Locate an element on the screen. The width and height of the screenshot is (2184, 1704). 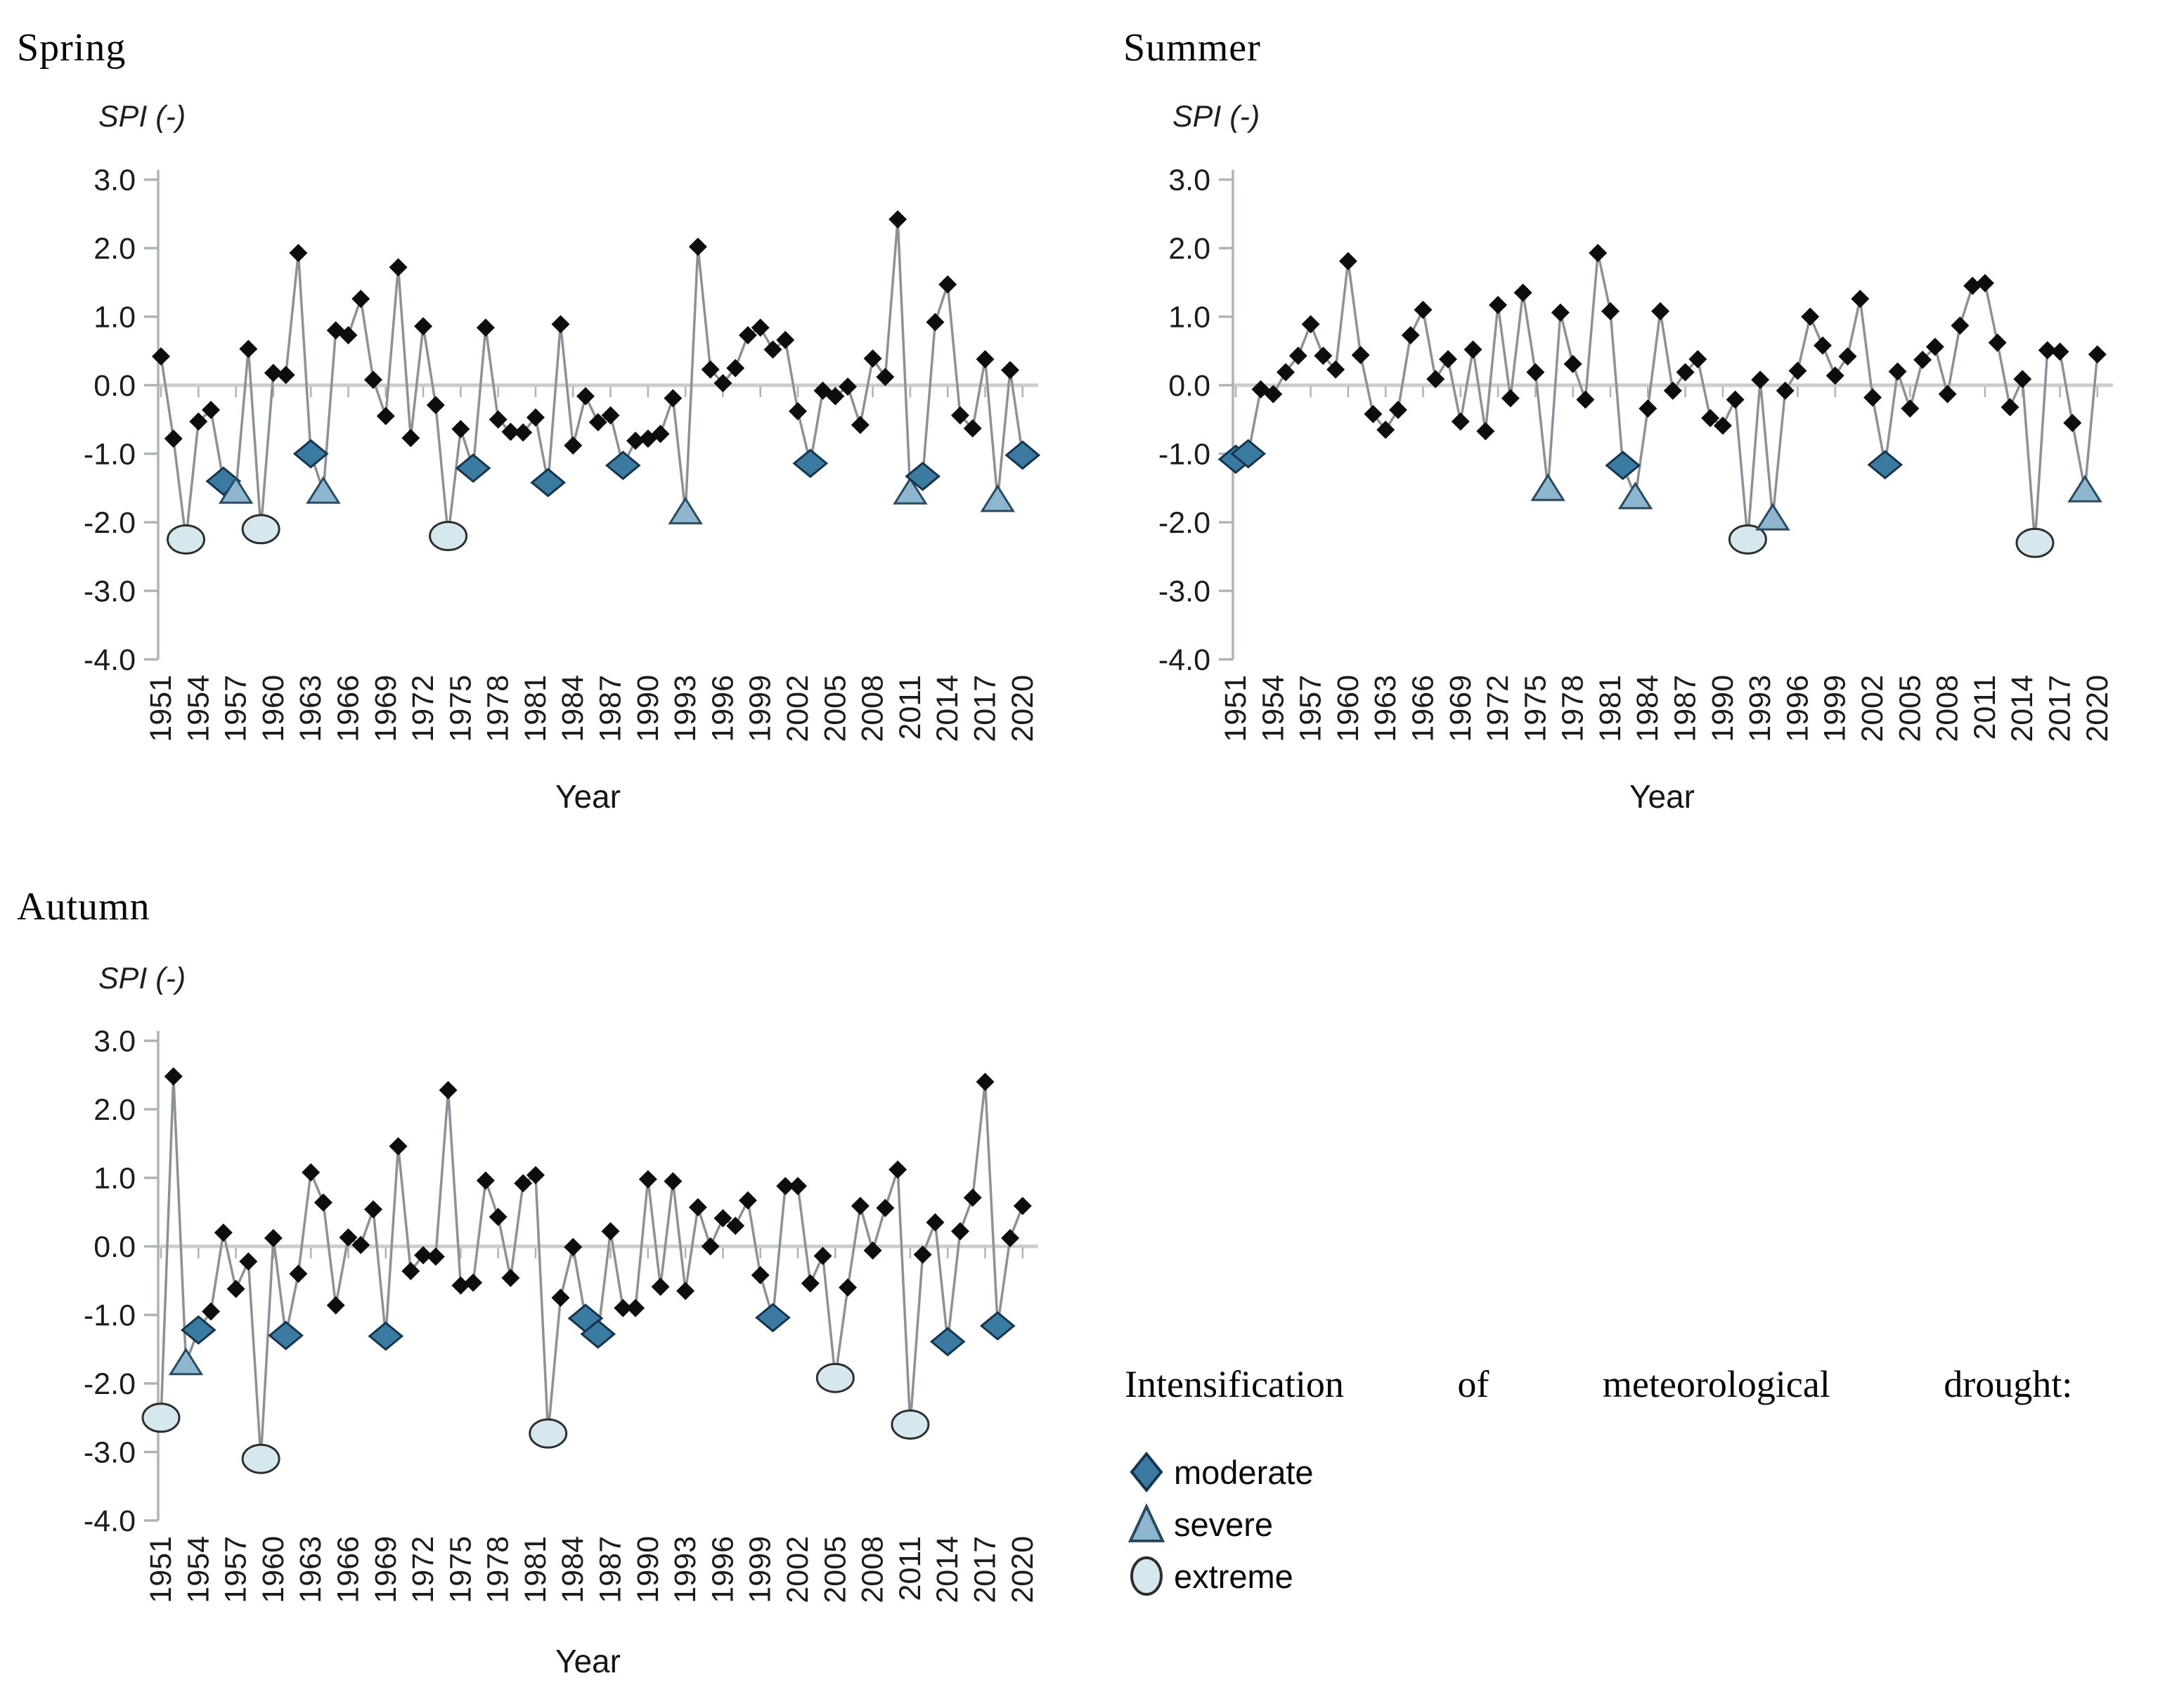
x-tick-label: 1999 is located at coordinates (1835, 708).